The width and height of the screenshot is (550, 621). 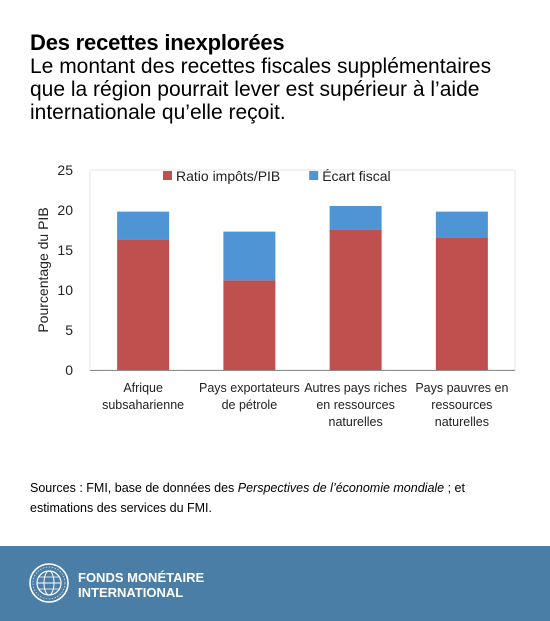 What do you see at coordinates (141, 577) in the screenshot?
I see `imf-name-line1: FONDS MONÉTAIRE` at bounding box center [141, 577].